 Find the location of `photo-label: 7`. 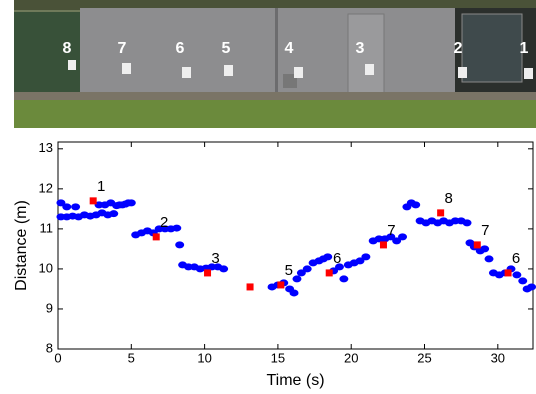

photo-label: 7 is located at coordinates (122, 48).